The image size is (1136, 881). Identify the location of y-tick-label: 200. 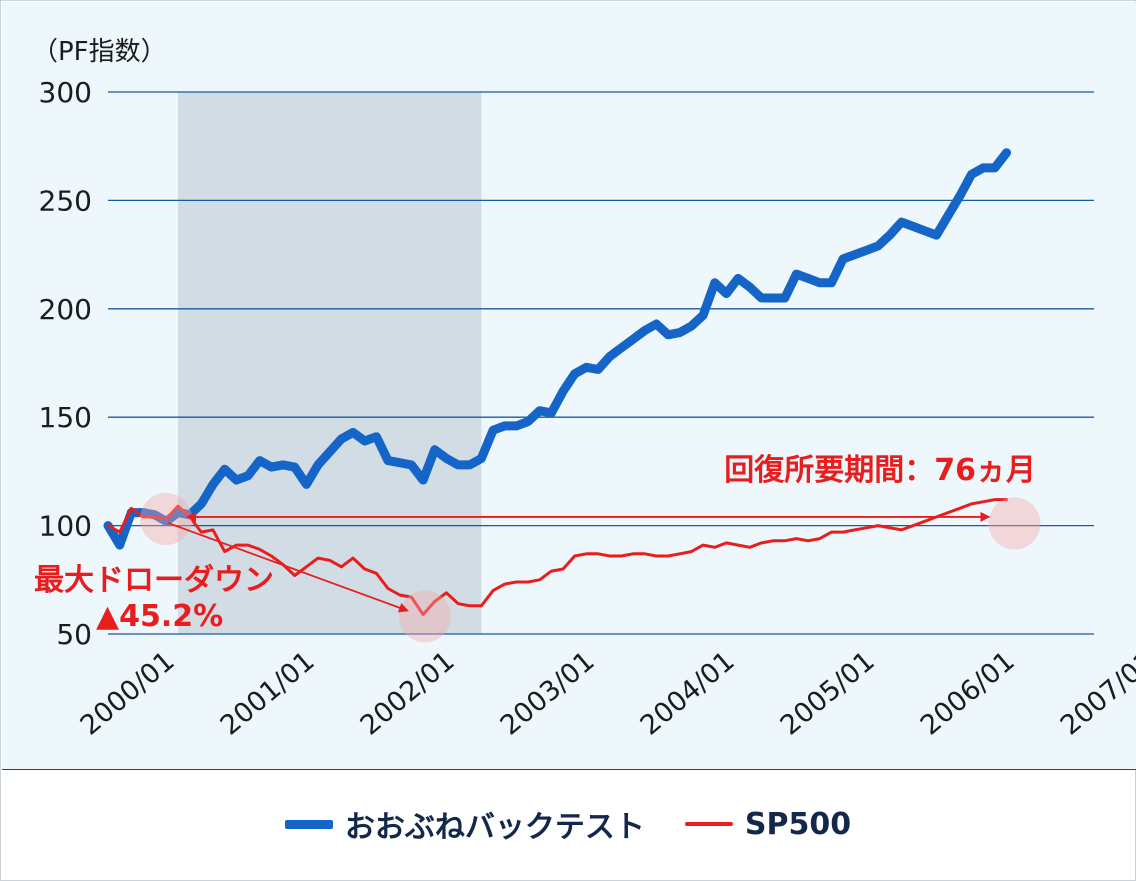
(65, 309).